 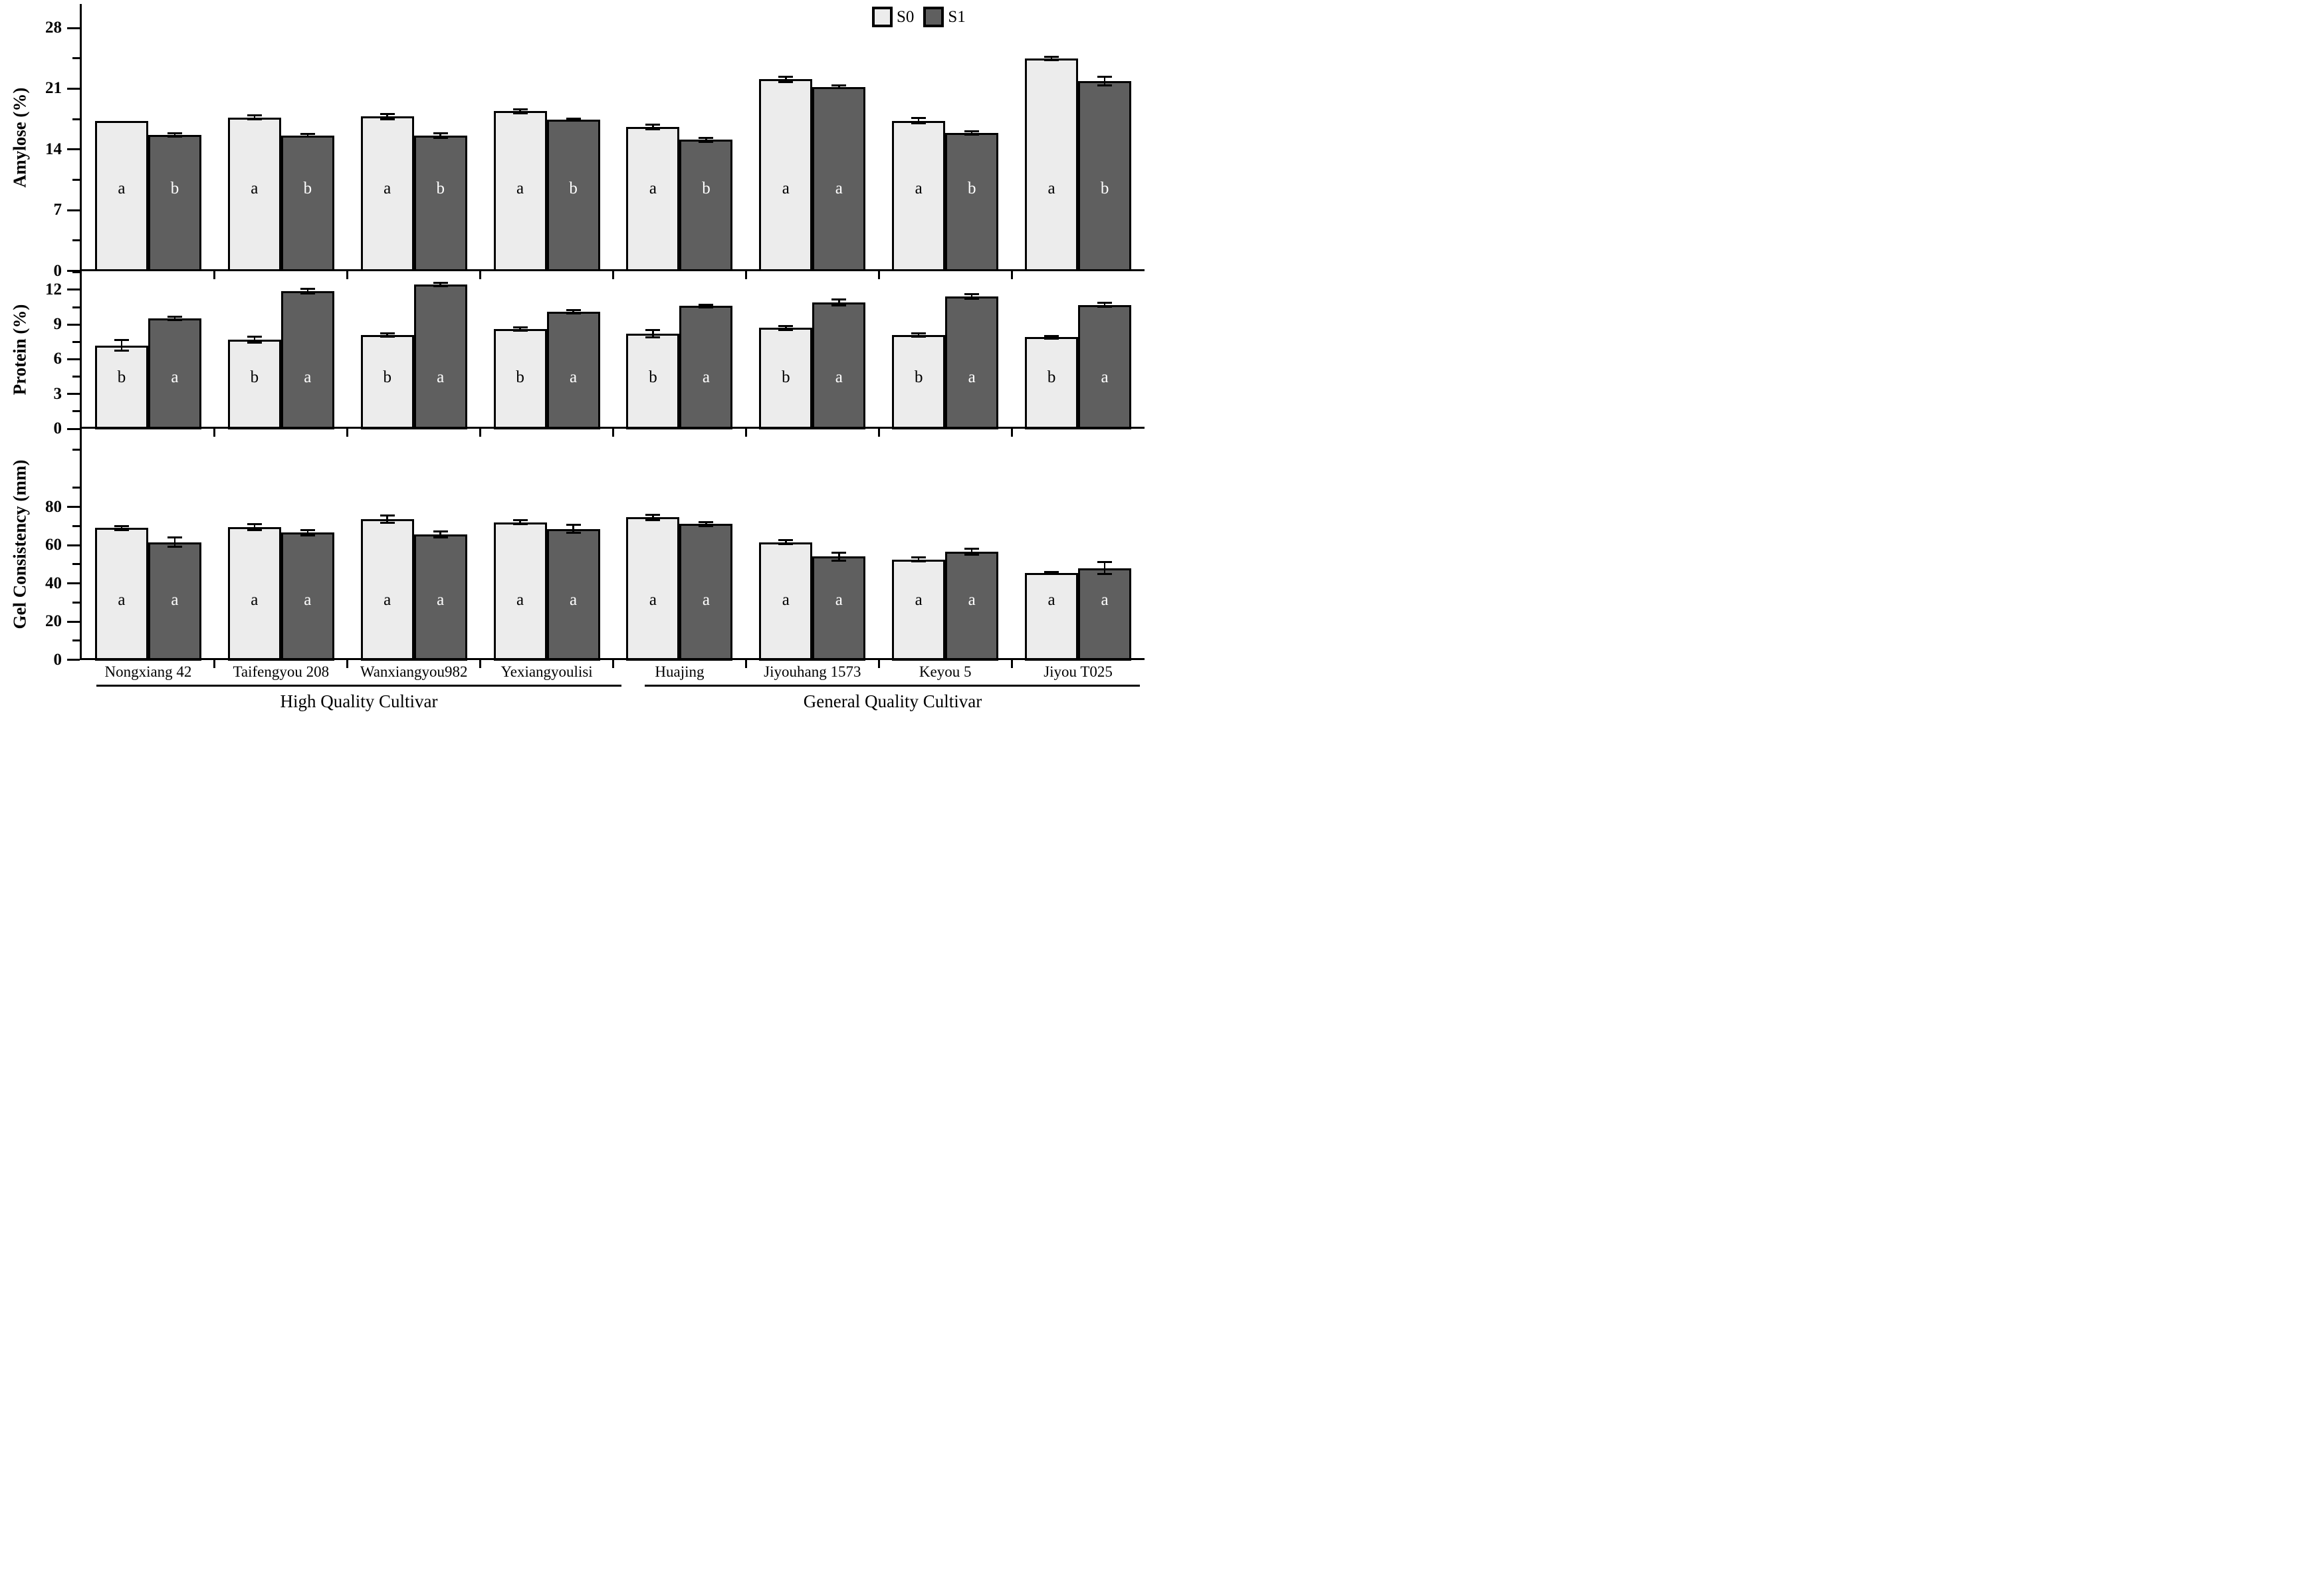 I want to click on bar-s1-keyou-5-amylose, so click(x=972, y=202).